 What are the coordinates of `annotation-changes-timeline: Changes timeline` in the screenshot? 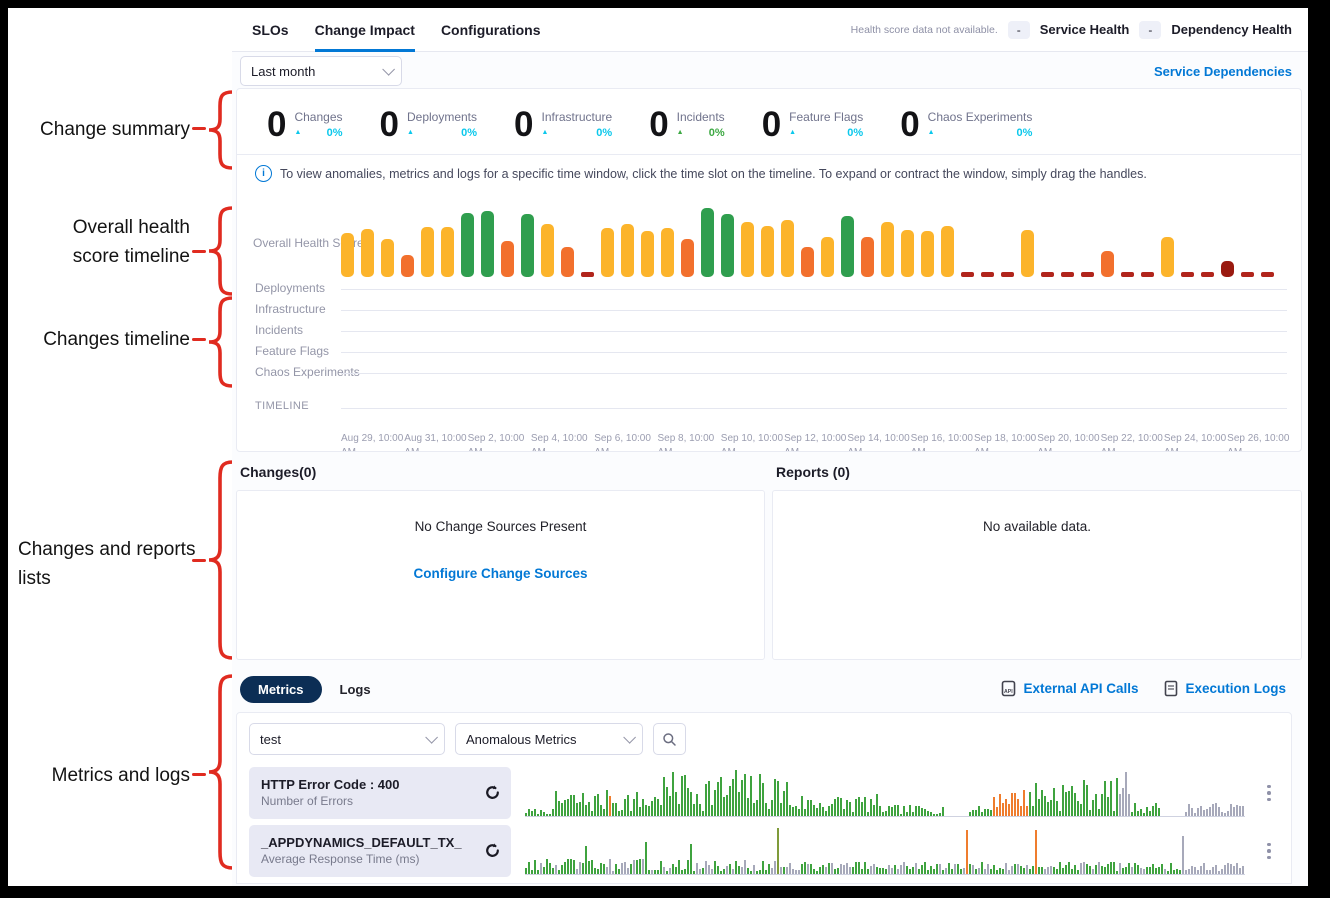 It's located at (116, 339).